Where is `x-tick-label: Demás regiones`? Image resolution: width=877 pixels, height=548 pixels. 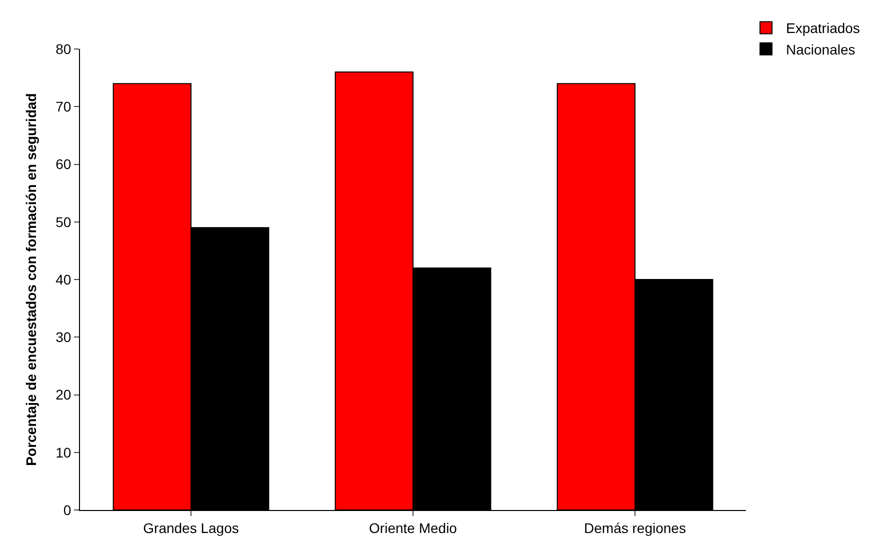
x-tick-label: Demás regiones is located at coordinates (635, 528).